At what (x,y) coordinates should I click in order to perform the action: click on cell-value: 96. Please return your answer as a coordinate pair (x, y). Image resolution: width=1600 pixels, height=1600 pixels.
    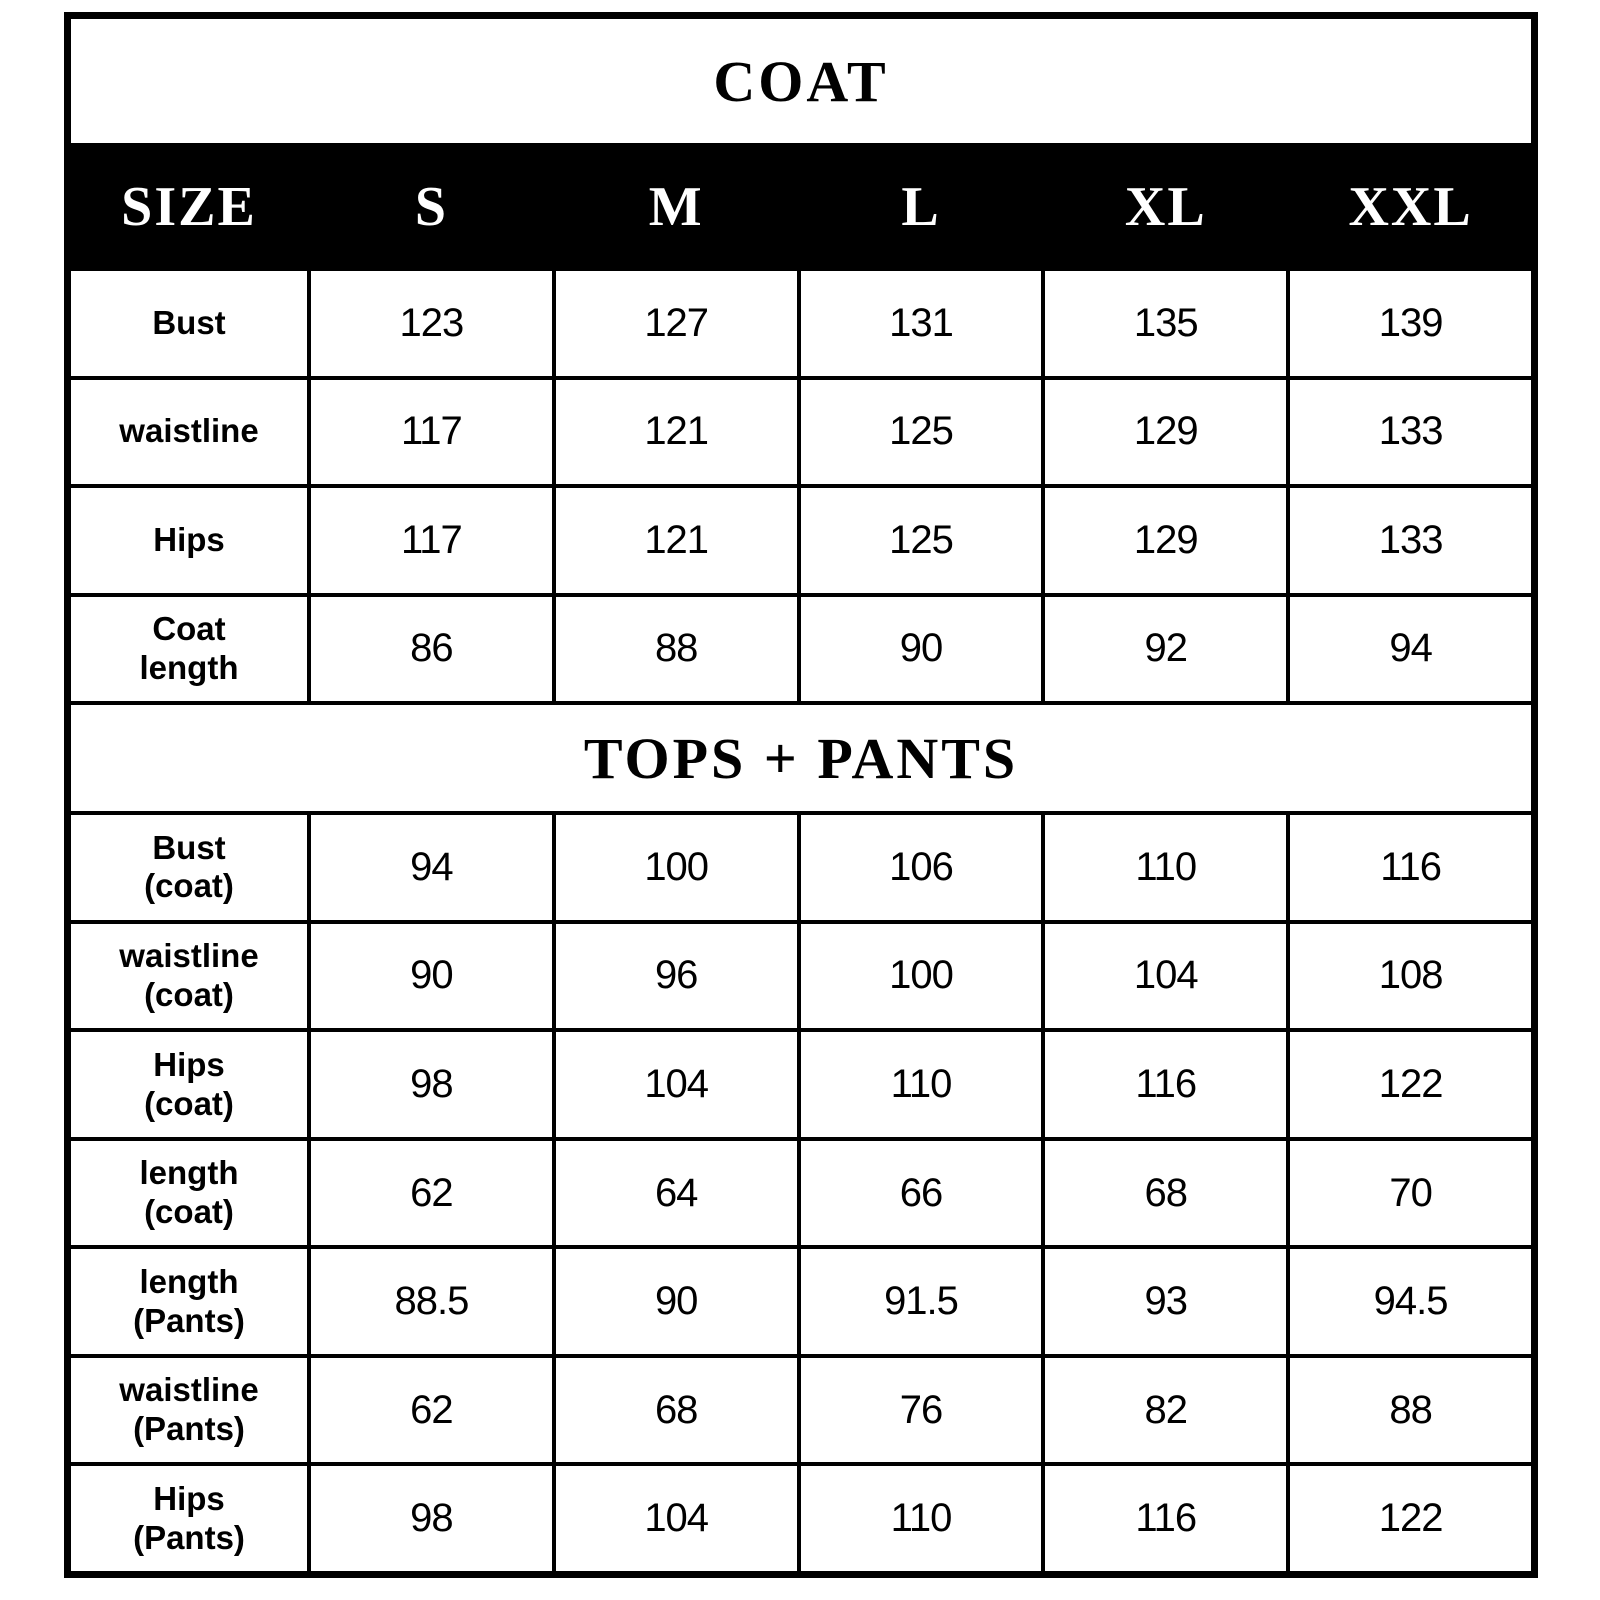
    Looking at the image, I should click on (676, 976).